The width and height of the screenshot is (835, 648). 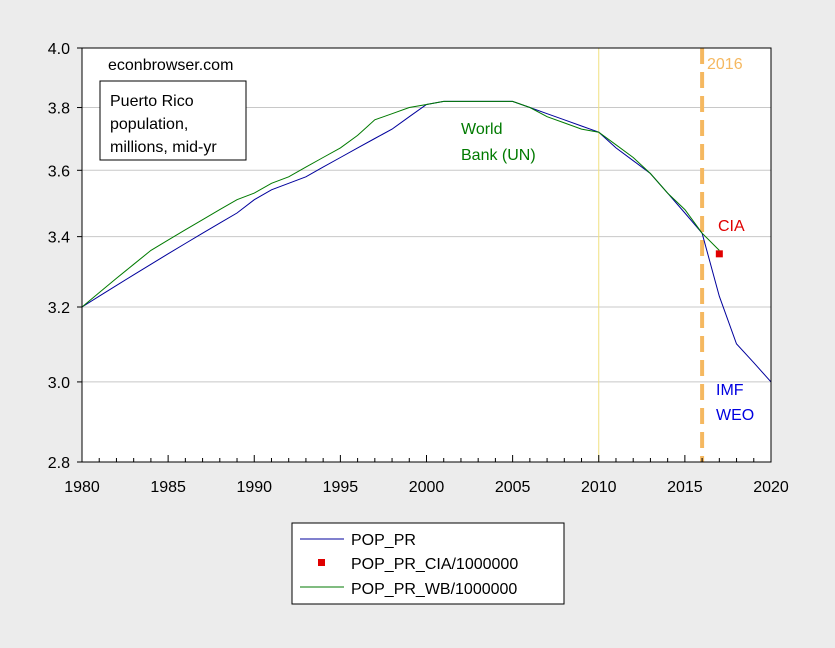 What do you see at coordinates (735, 415) in the screenshot?
I see `imf-label-line-2: WEO` at bounding box center [735, 415].